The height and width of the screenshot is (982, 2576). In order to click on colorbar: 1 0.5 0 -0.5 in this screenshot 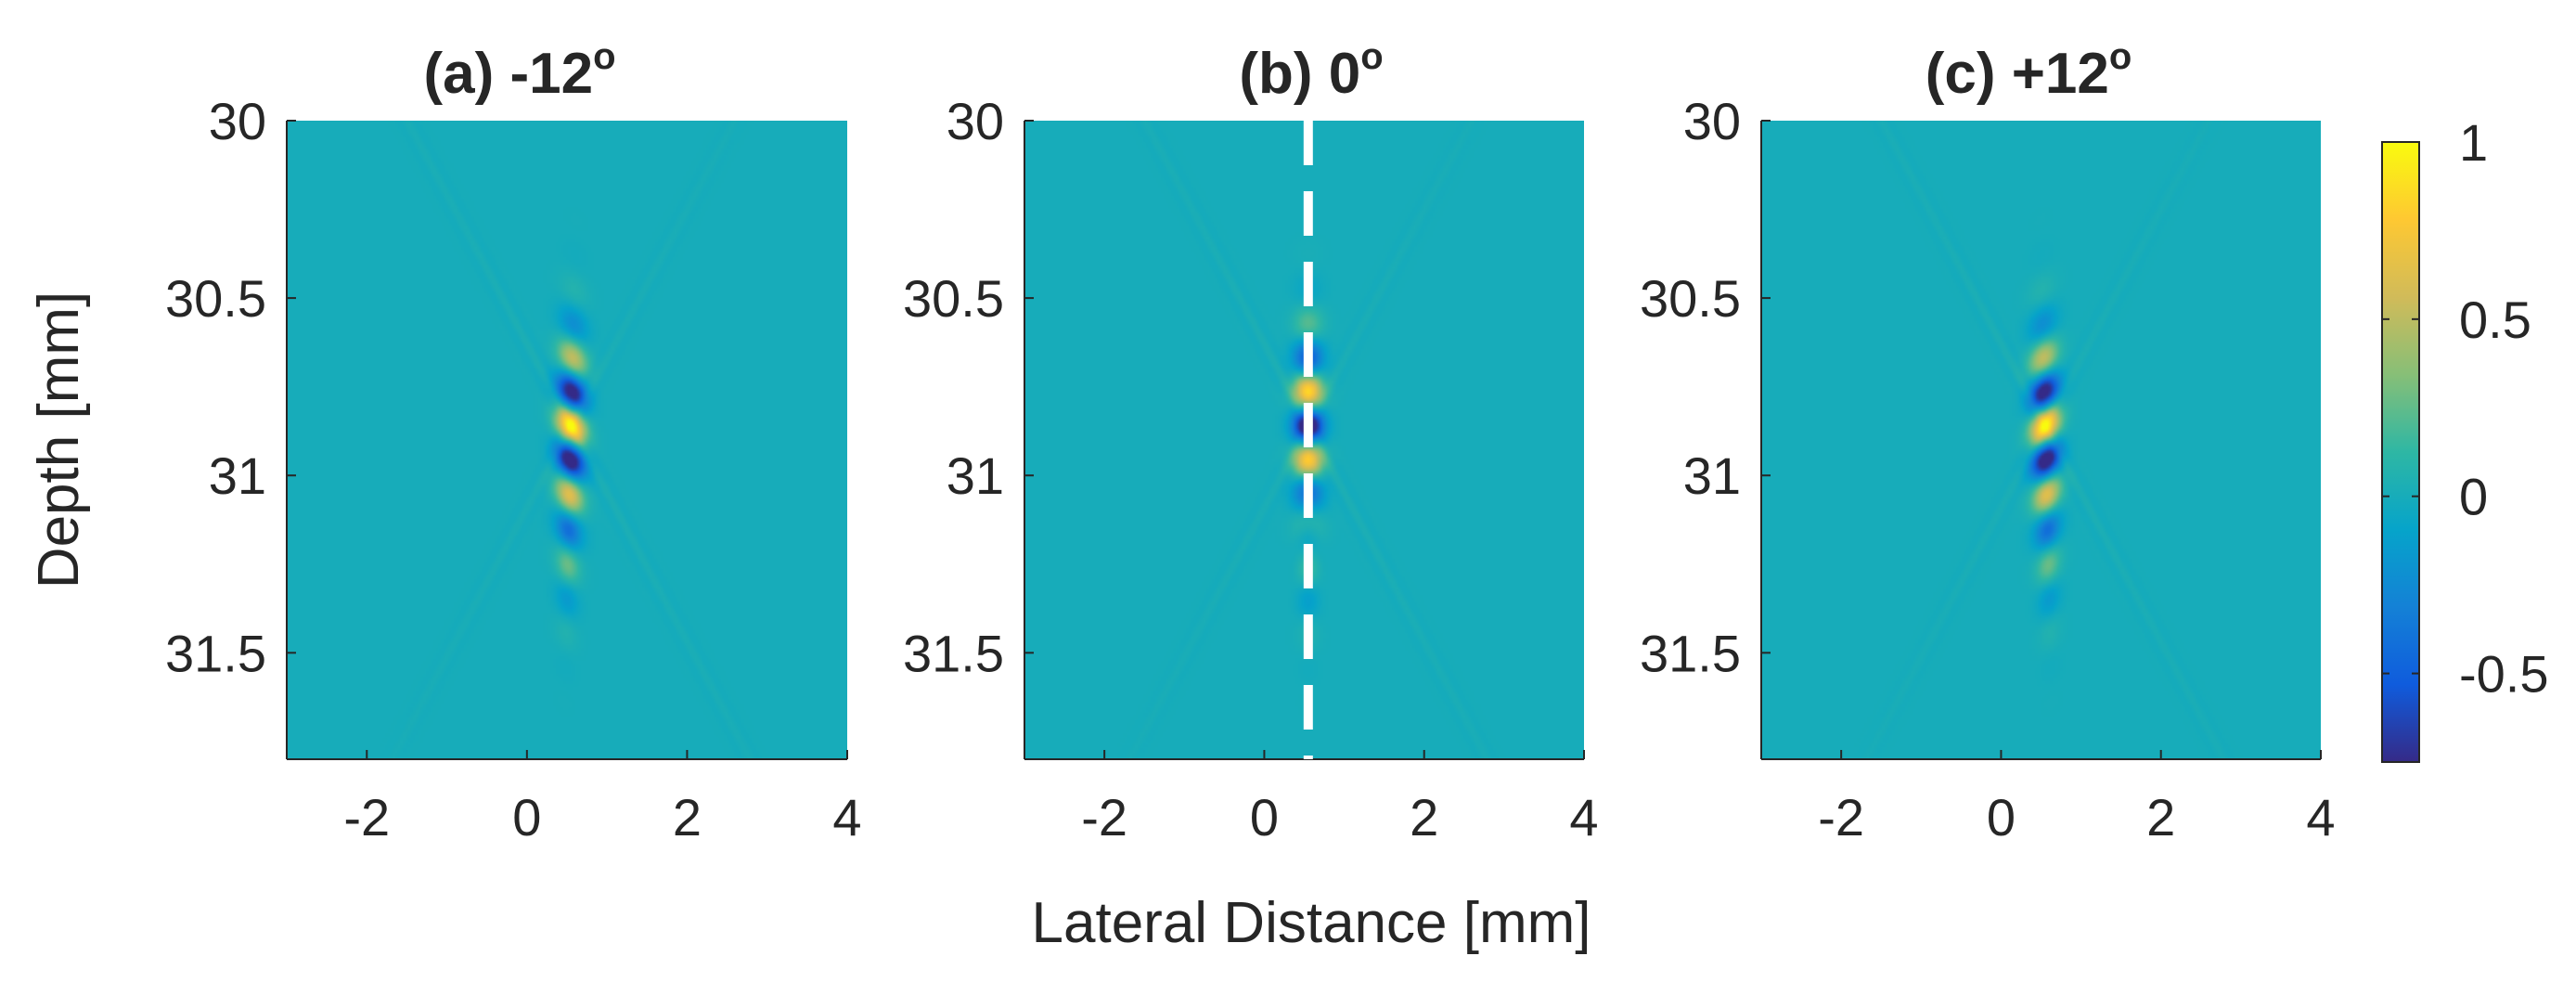, I will do `click(2465, 438)`.